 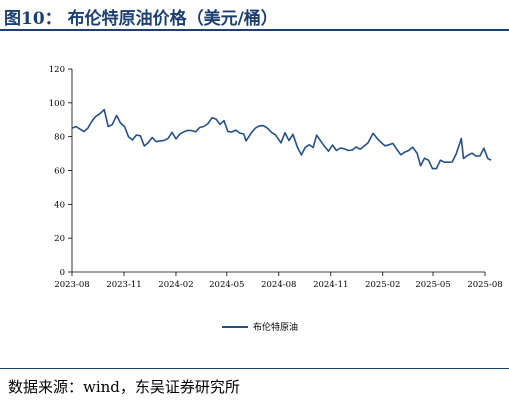 What do you see at coordinates (59, 239) in the screenshot?
I see `y-tick-label: 20` at bounding box center [59, 239].